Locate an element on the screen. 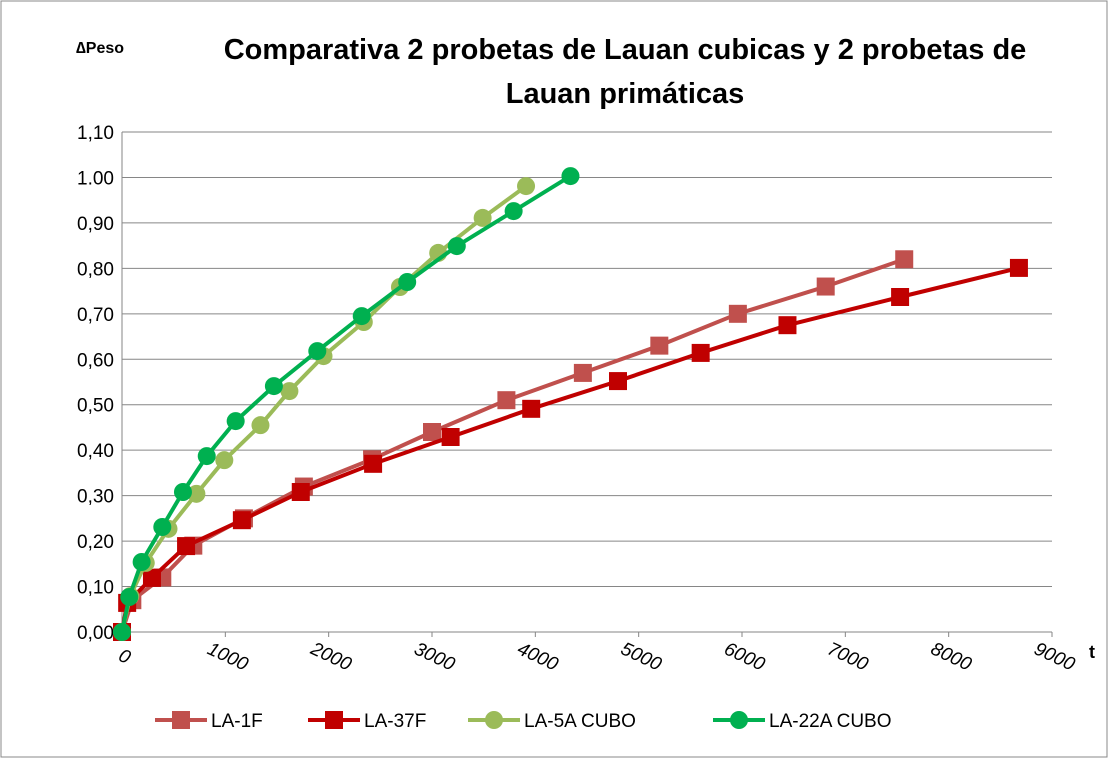 Image resolution: width=1108 pixels, height=758 pixels. y-tick-label: 0,40 is located at coordinates (95, 451).